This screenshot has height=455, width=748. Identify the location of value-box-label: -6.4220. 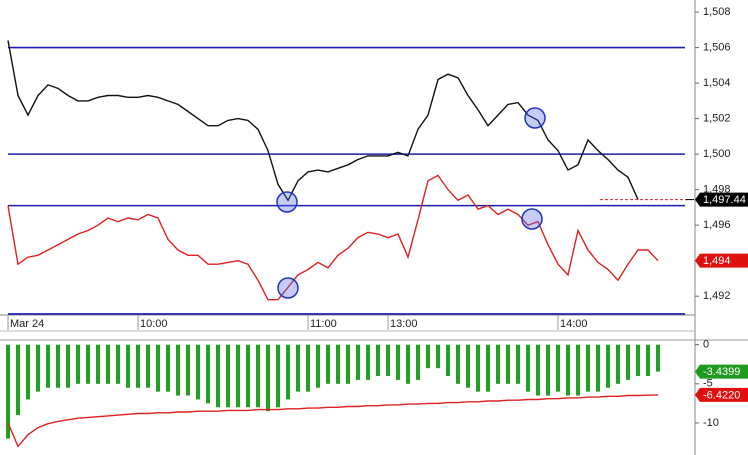
(721, 395).